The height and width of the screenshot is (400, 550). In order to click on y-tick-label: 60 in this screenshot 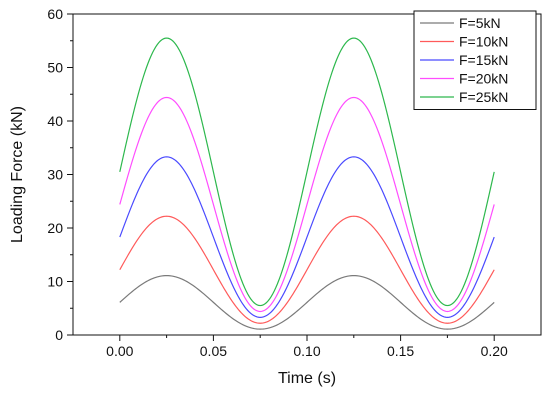, I will do `click(55, 14)`.